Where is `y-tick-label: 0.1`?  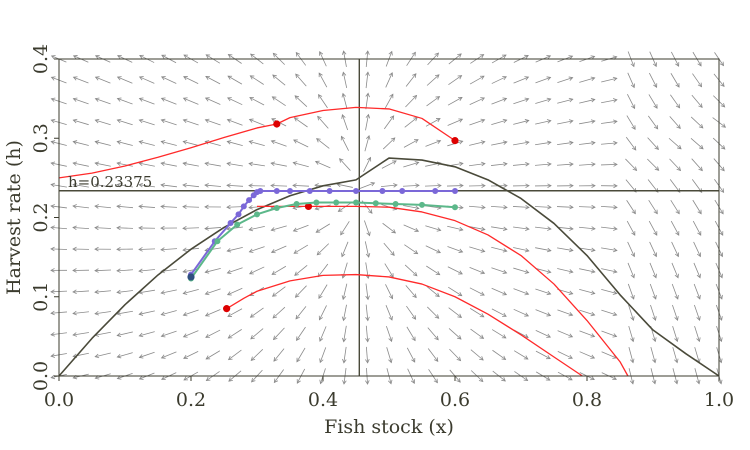 y-tick-label: 0.1 is located at coordinates (41, 297).